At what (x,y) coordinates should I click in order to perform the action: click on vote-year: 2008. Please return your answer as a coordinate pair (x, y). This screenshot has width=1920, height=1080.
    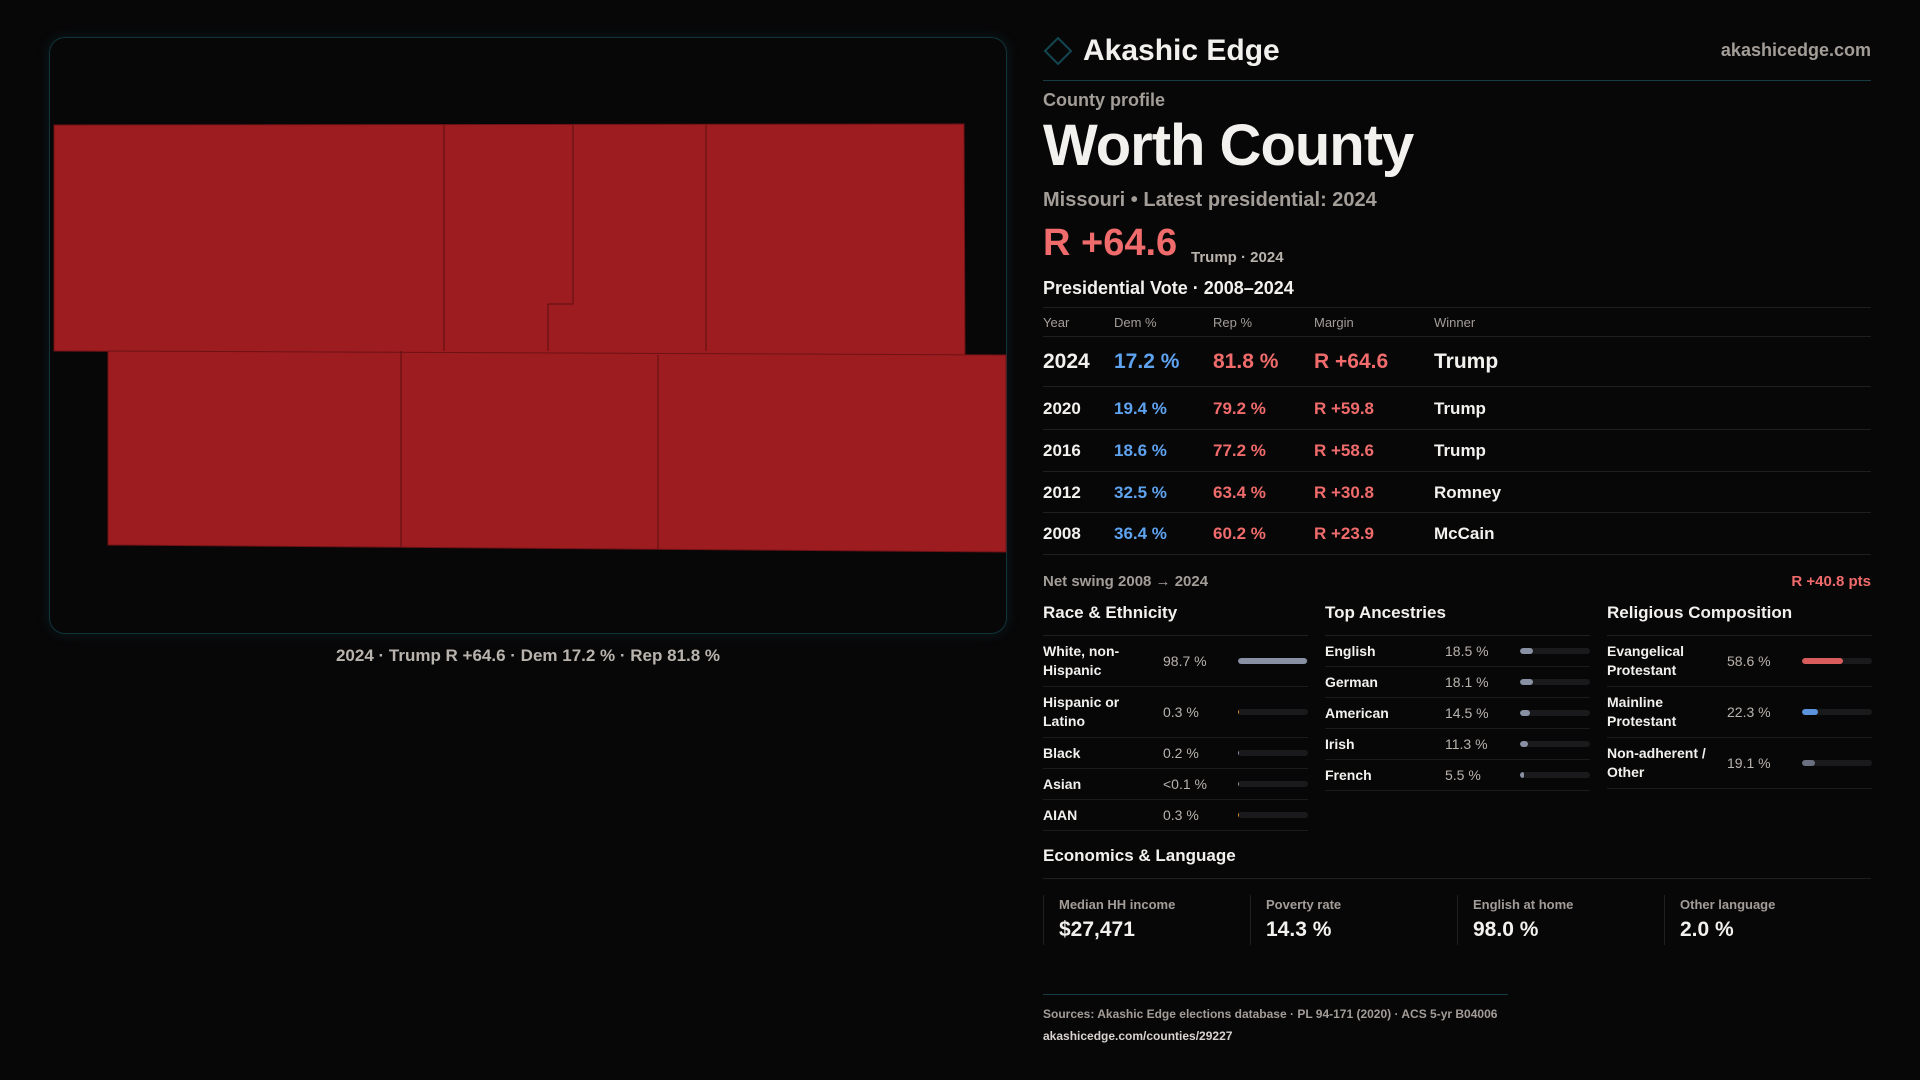
    Looking at the image, I should click on (1062, 534).